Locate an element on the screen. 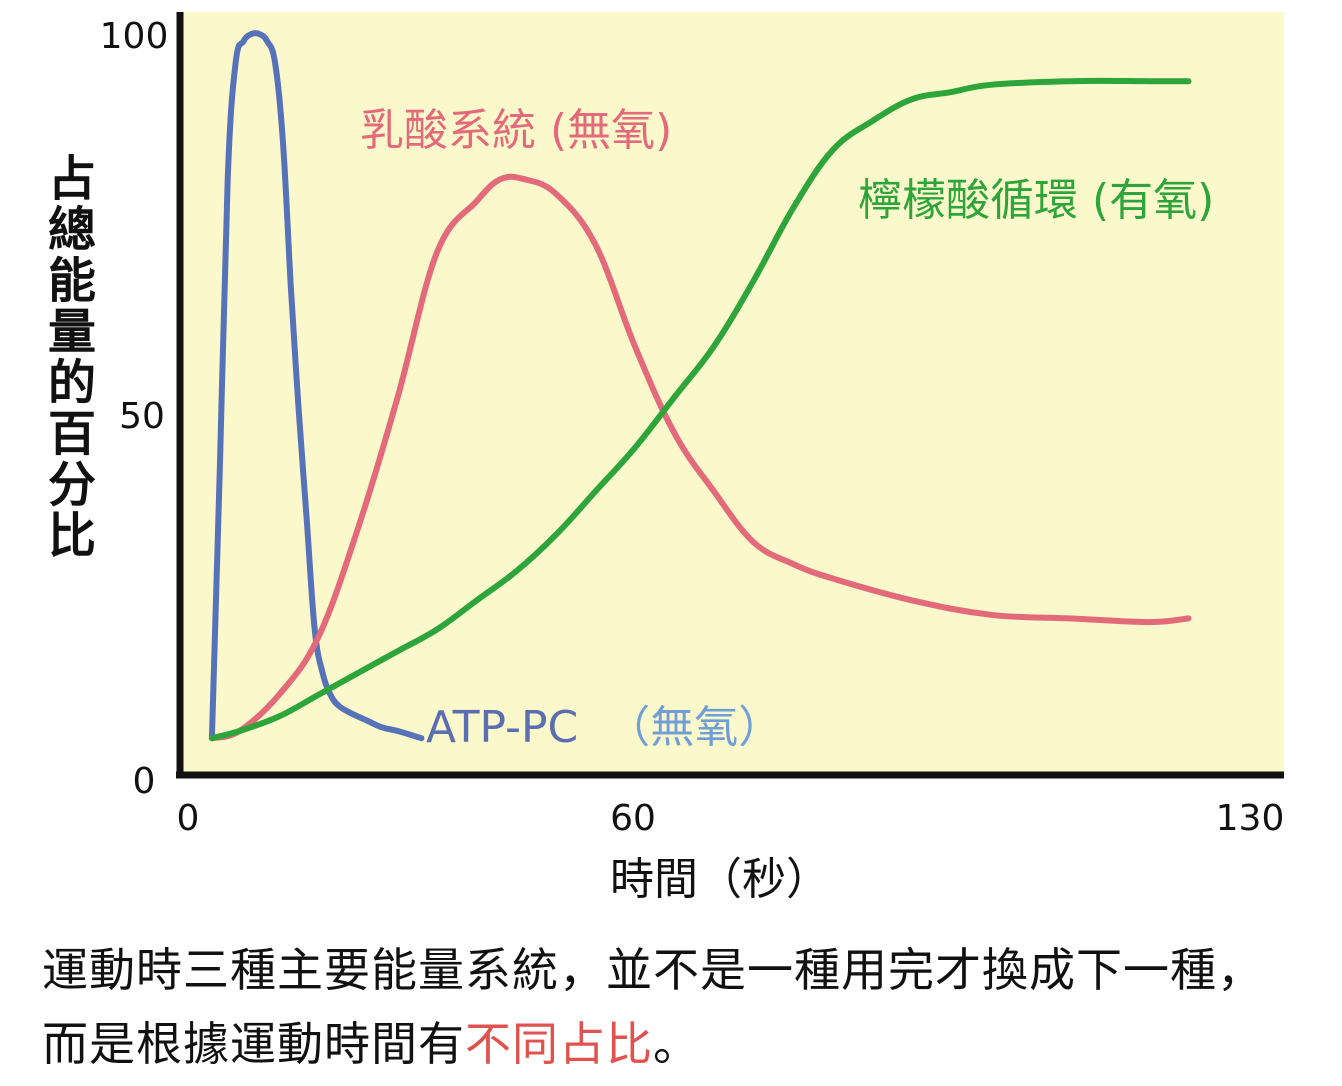  y-tick-label: 100 is located at coordinates (134, 36).